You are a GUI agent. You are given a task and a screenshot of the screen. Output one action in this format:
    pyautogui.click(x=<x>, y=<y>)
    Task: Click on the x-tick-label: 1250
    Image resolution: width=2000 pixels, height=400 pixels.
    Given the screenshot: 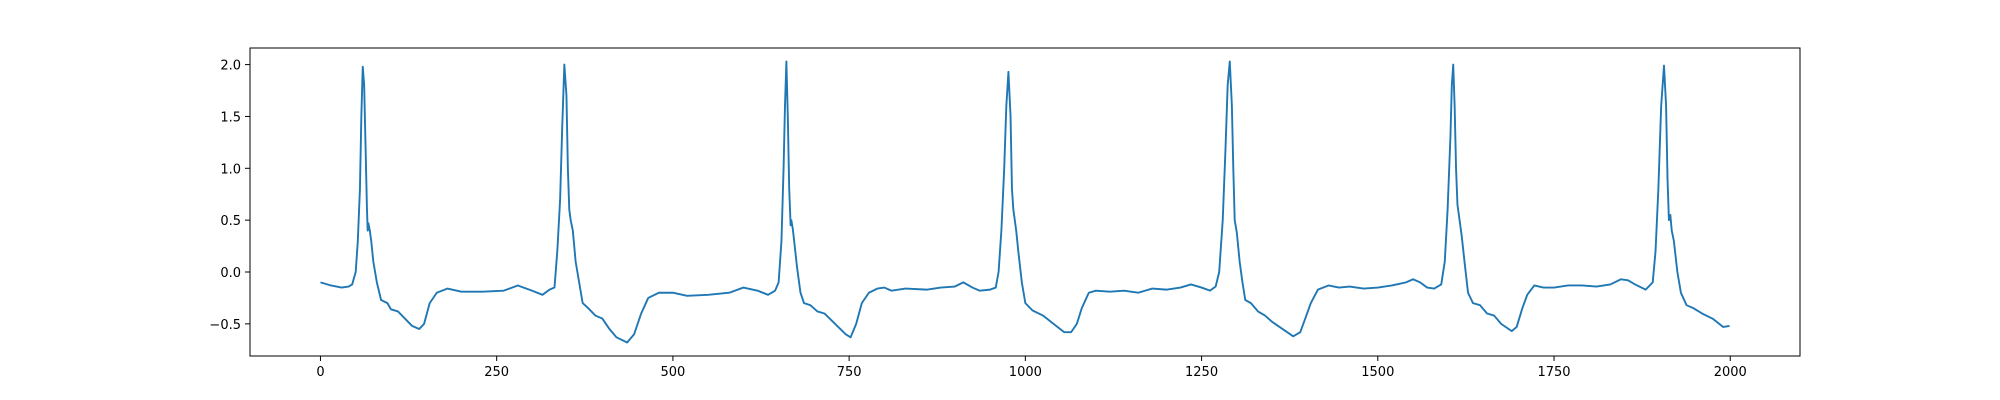 What is the action you would take?
    pyautogui.click(x=1201, y=372)
    